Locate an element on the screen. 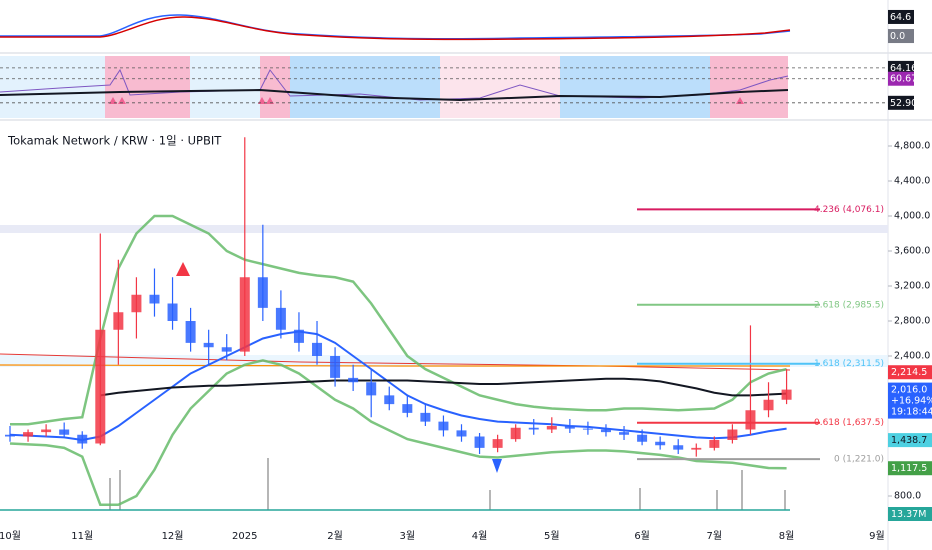  price-tag-label: 1,438.7 is located at coordinates (909, 440).